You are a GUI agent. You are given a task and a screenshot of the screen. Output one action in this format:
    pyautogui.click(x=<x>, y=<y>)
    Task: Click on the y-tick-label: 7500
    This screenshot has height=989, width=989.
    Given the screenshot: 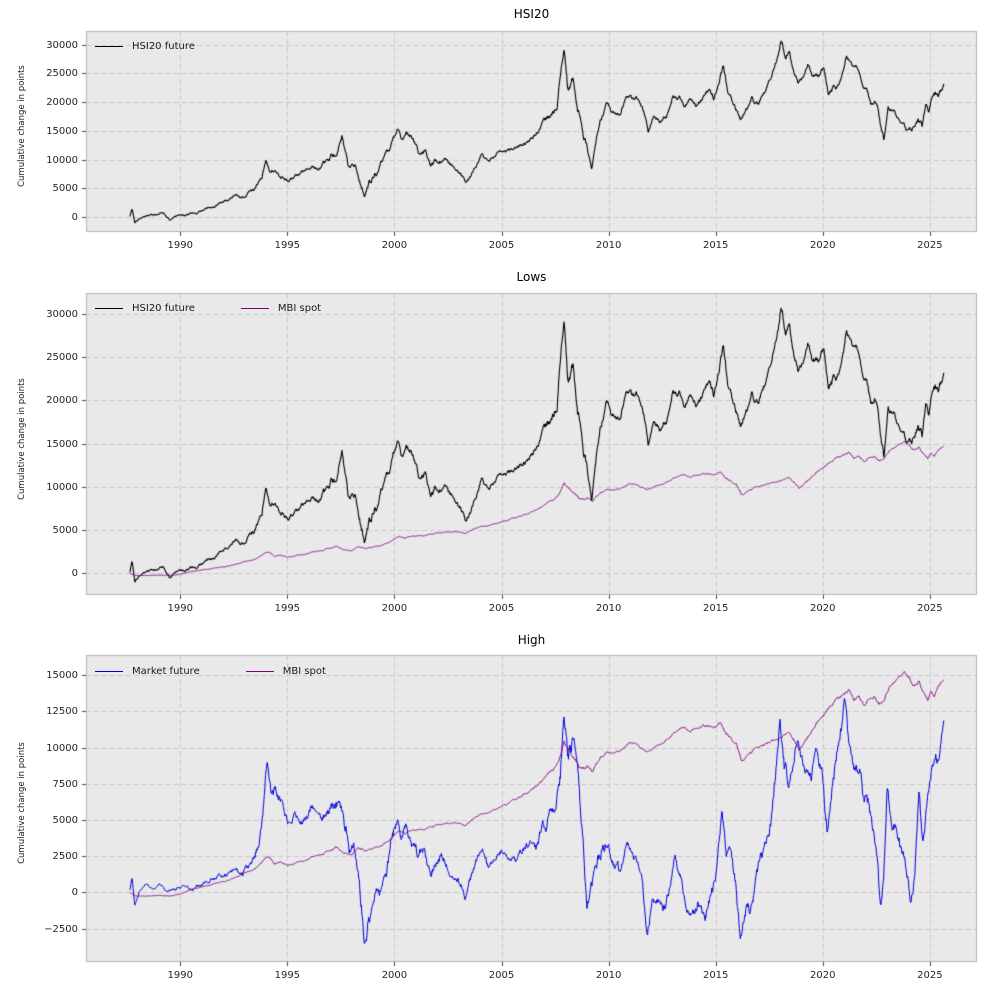 What is the action you would take?
    pyautogui.click(x=65, y=784)
    